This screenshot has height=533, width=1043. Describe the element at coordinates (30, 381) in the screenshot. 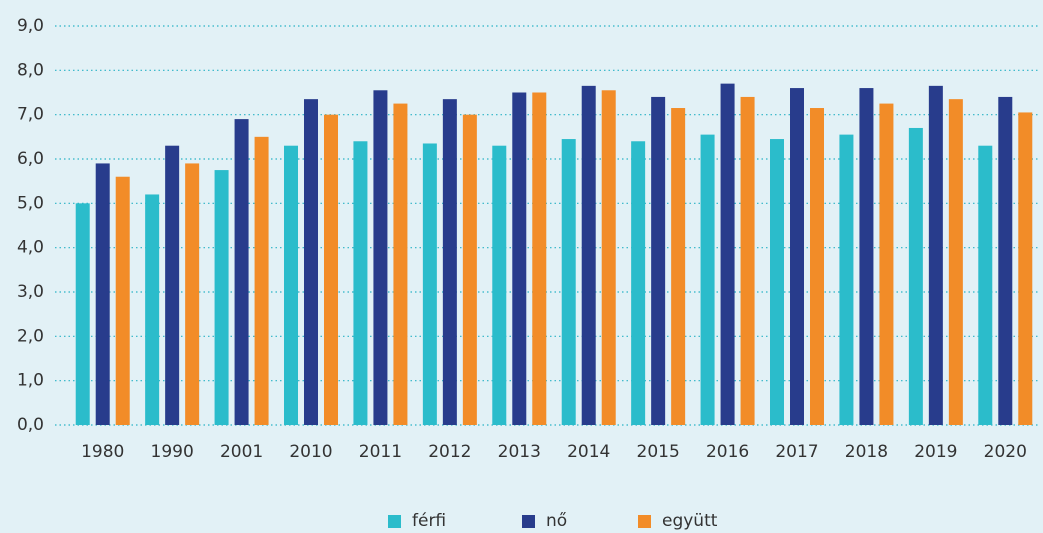

I see `y-tick-label: 1,0` at that location.